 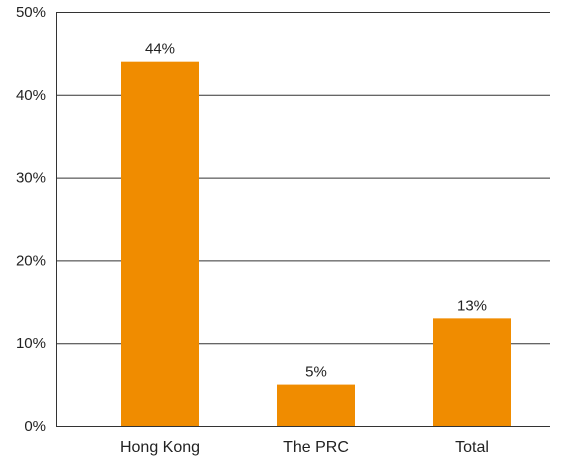 What do you see at coordinates (472, 447) in the screenshot?
I see `category-label: Total` at bounding box center [472, 447].